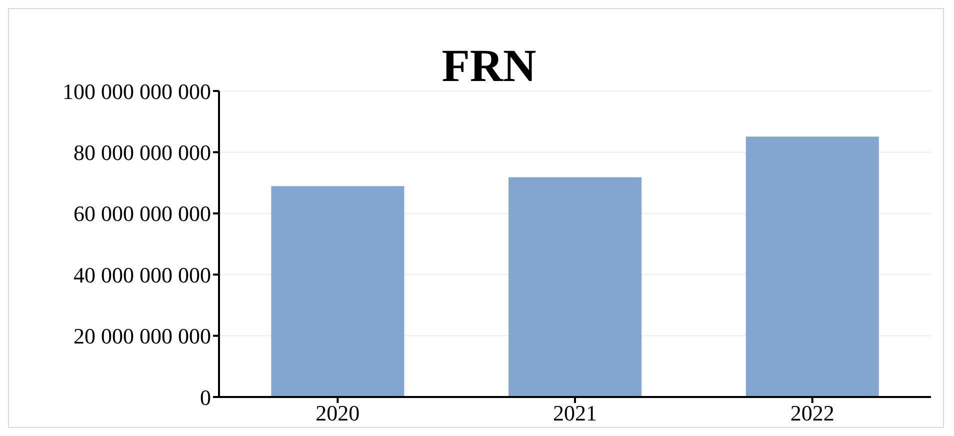 The height and width of the screenshot is (436, 954). What do you see at coordinates (142, 213) in the screenshot?
I see `y-tick-label: 60 000 000 000` at bounding box center [142, 213].